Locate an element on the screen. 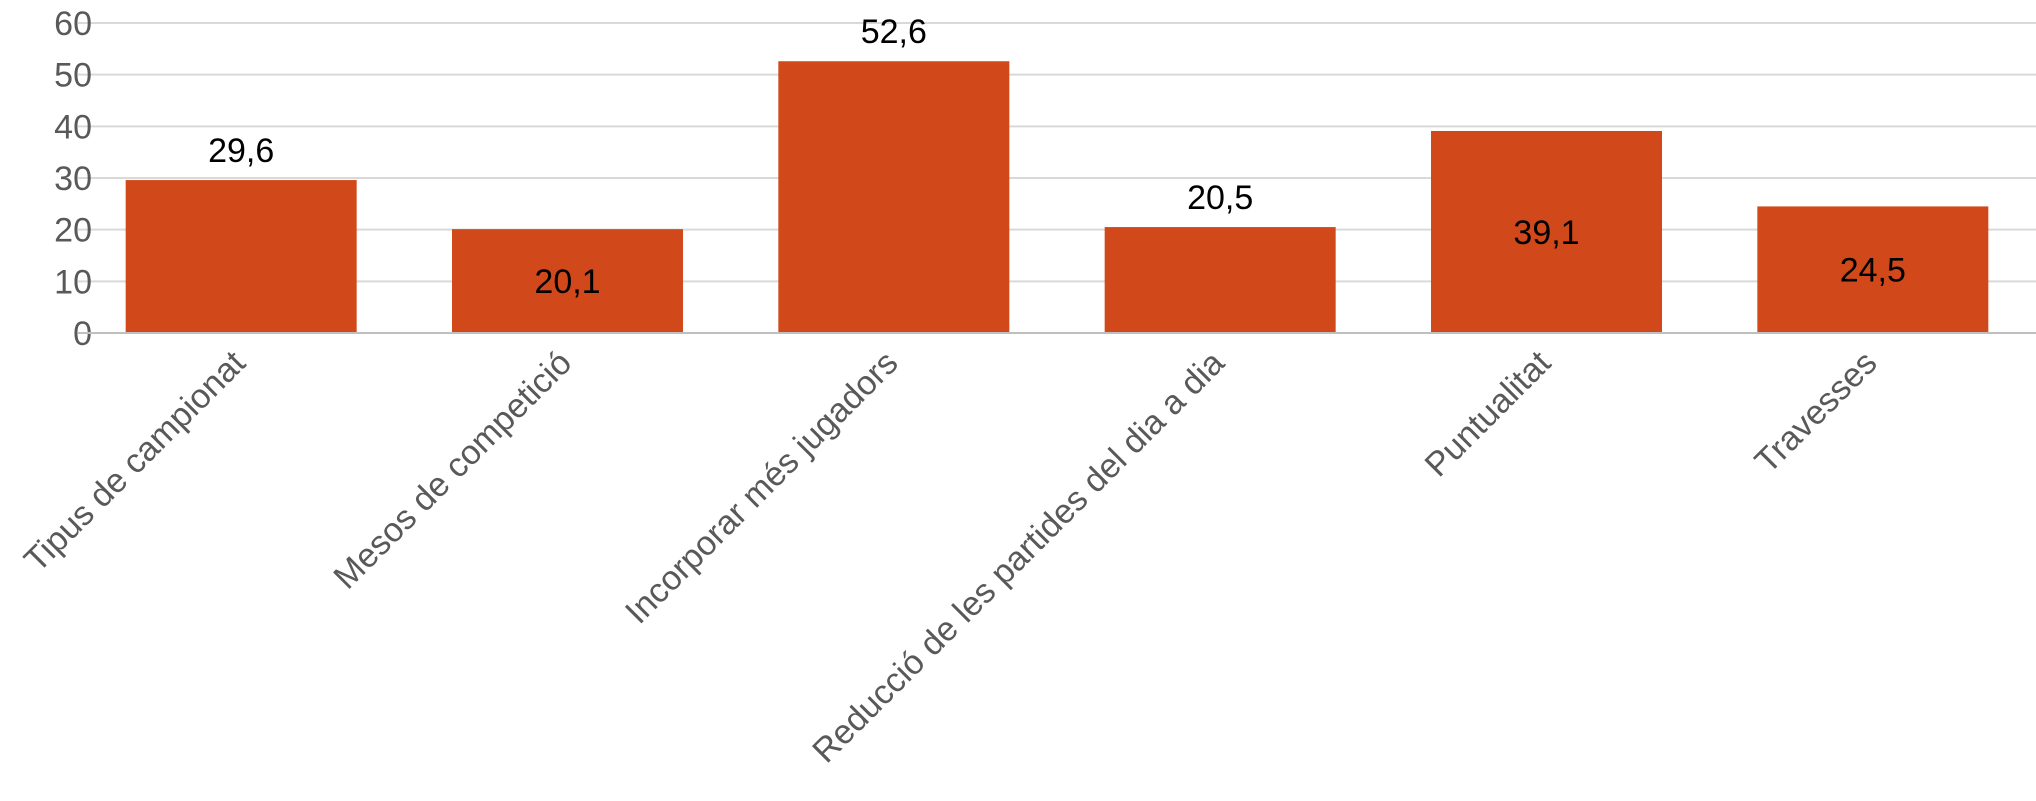 The image size is (2036, 801). y-tick-label: 30 is located at coordinates (73, 179).